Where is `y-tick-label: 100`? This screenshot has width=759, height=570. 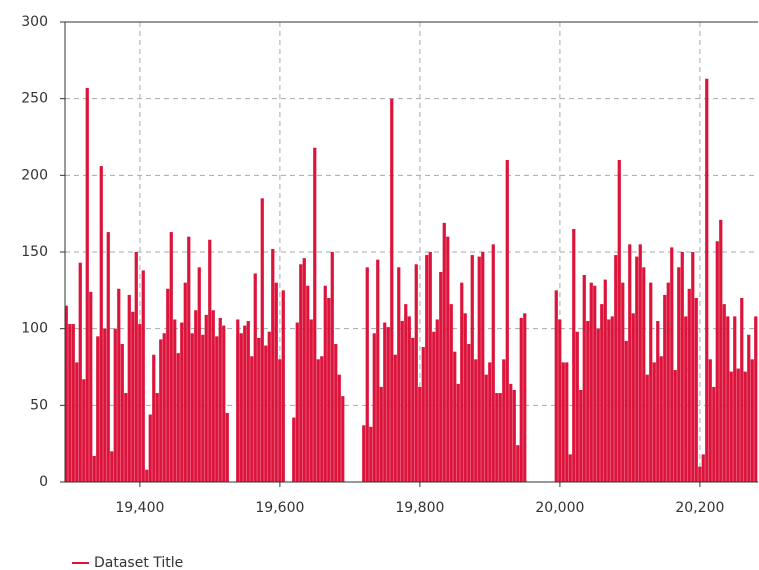 y-tick-label: 100 is located at coordinates (34, 329).